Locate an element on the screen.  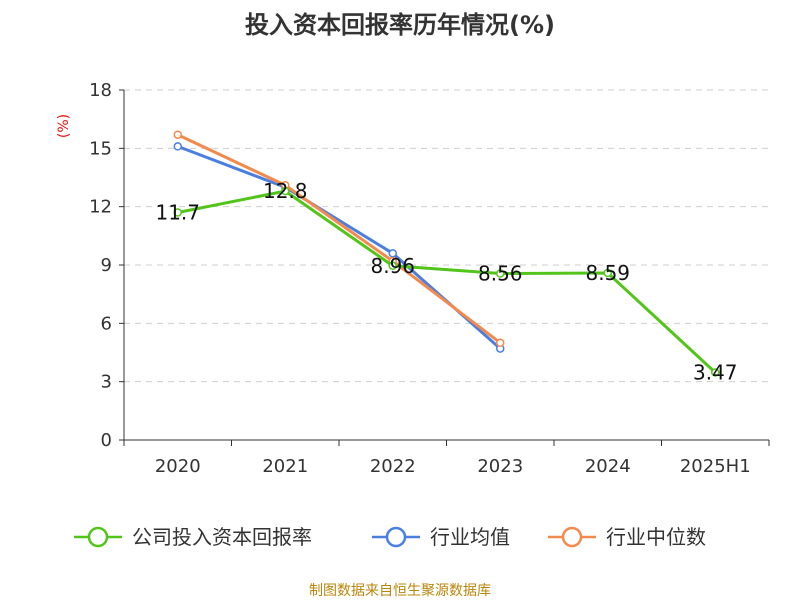
y-tick-label: 0 is located at coordinates (106, 440).